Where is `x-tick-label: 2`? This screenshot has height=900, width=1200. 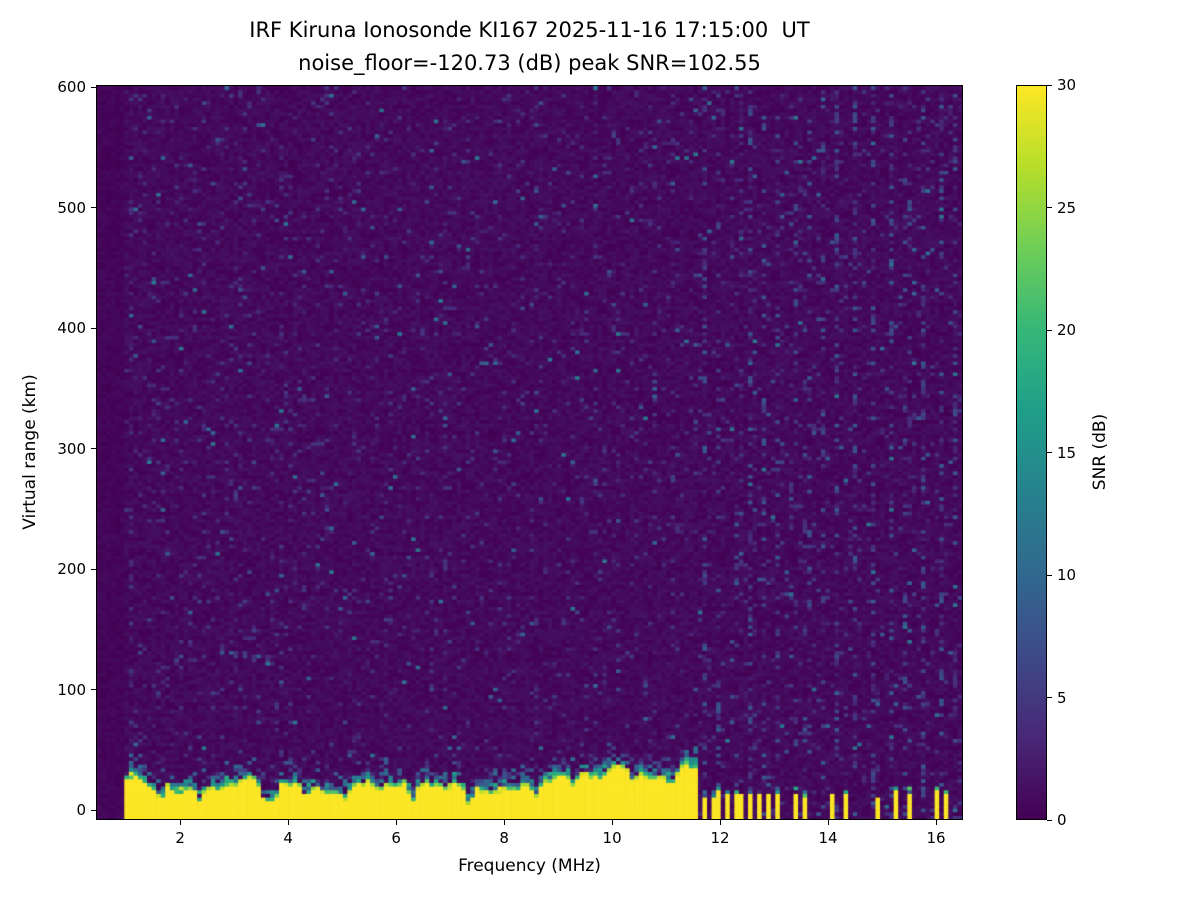
x-tick-label: 2 is located at coordinates (180, 838).